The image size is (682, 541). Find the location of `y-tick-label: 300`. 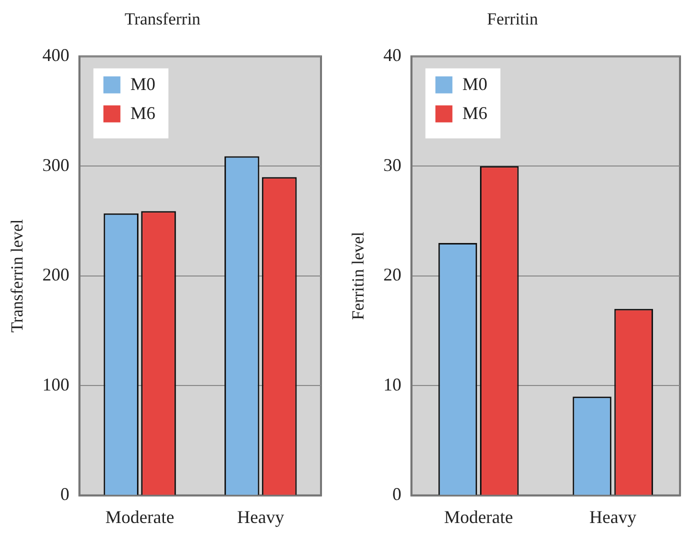

y-tick-label: 300 is located at coordinates (56, 164).